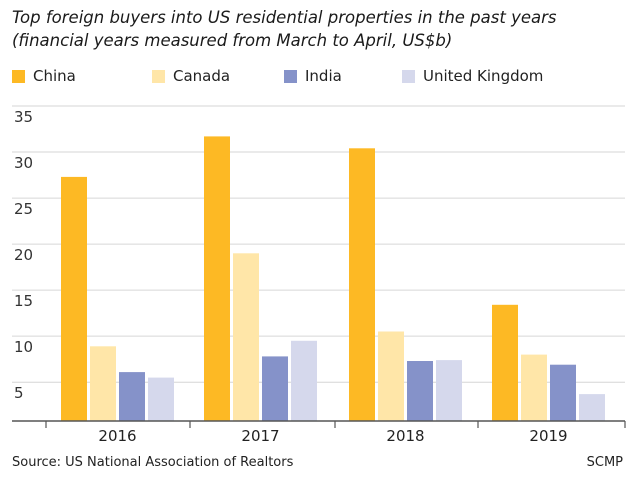 This screenshot has width=643, height=482. What do you see at coordinates (290, 76) in the screenshot?
I see `legend-swatch-india` at bounding box center [290, 76].